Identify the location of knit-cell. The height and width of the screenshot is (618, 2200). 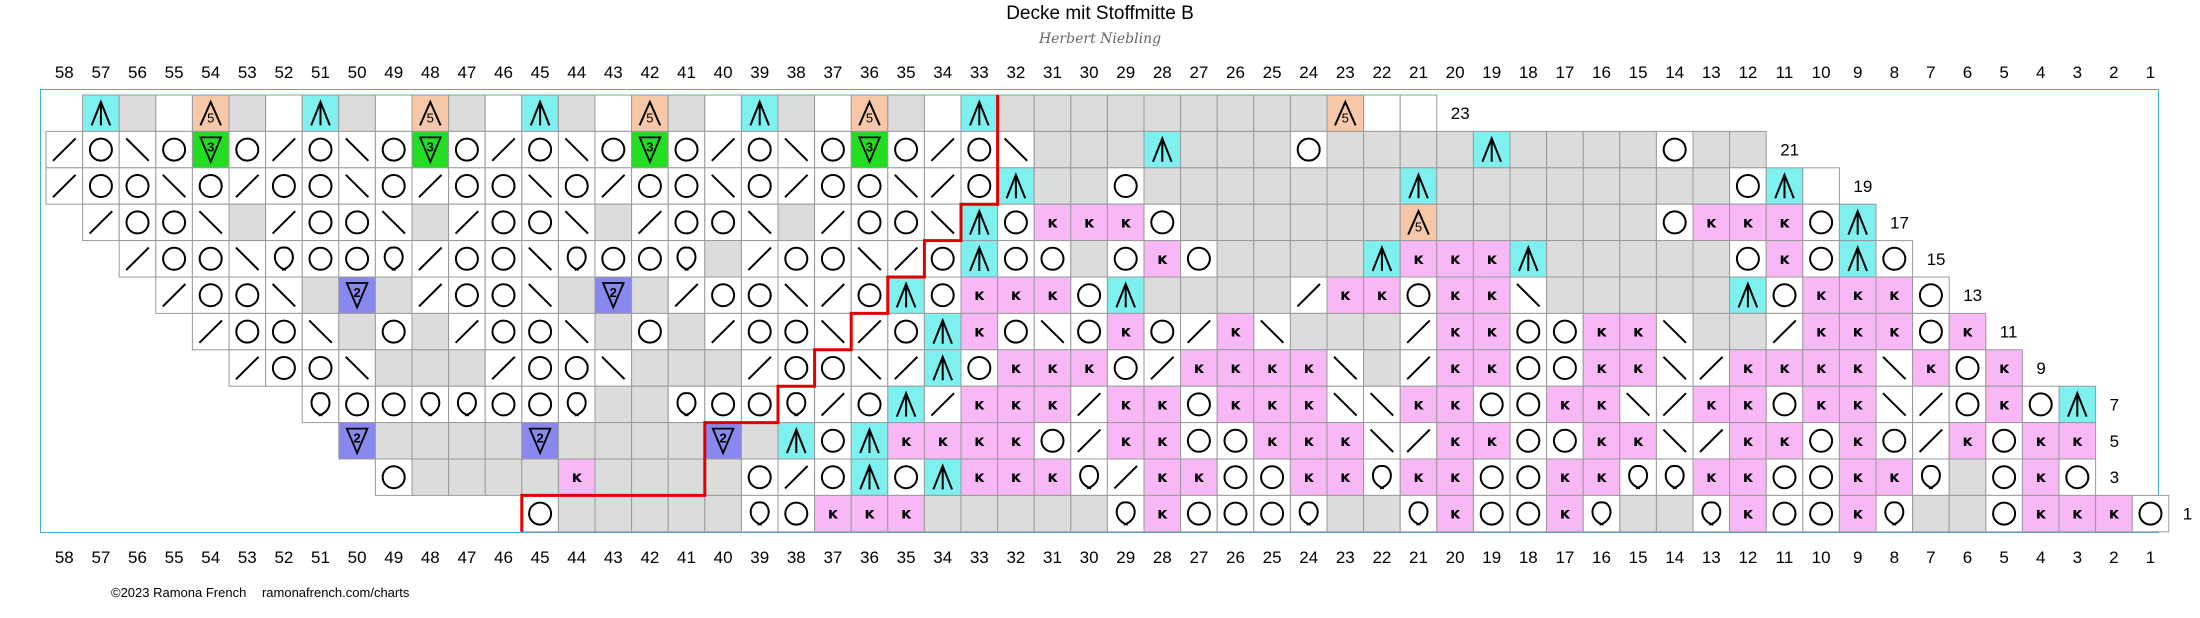
(284, 113).